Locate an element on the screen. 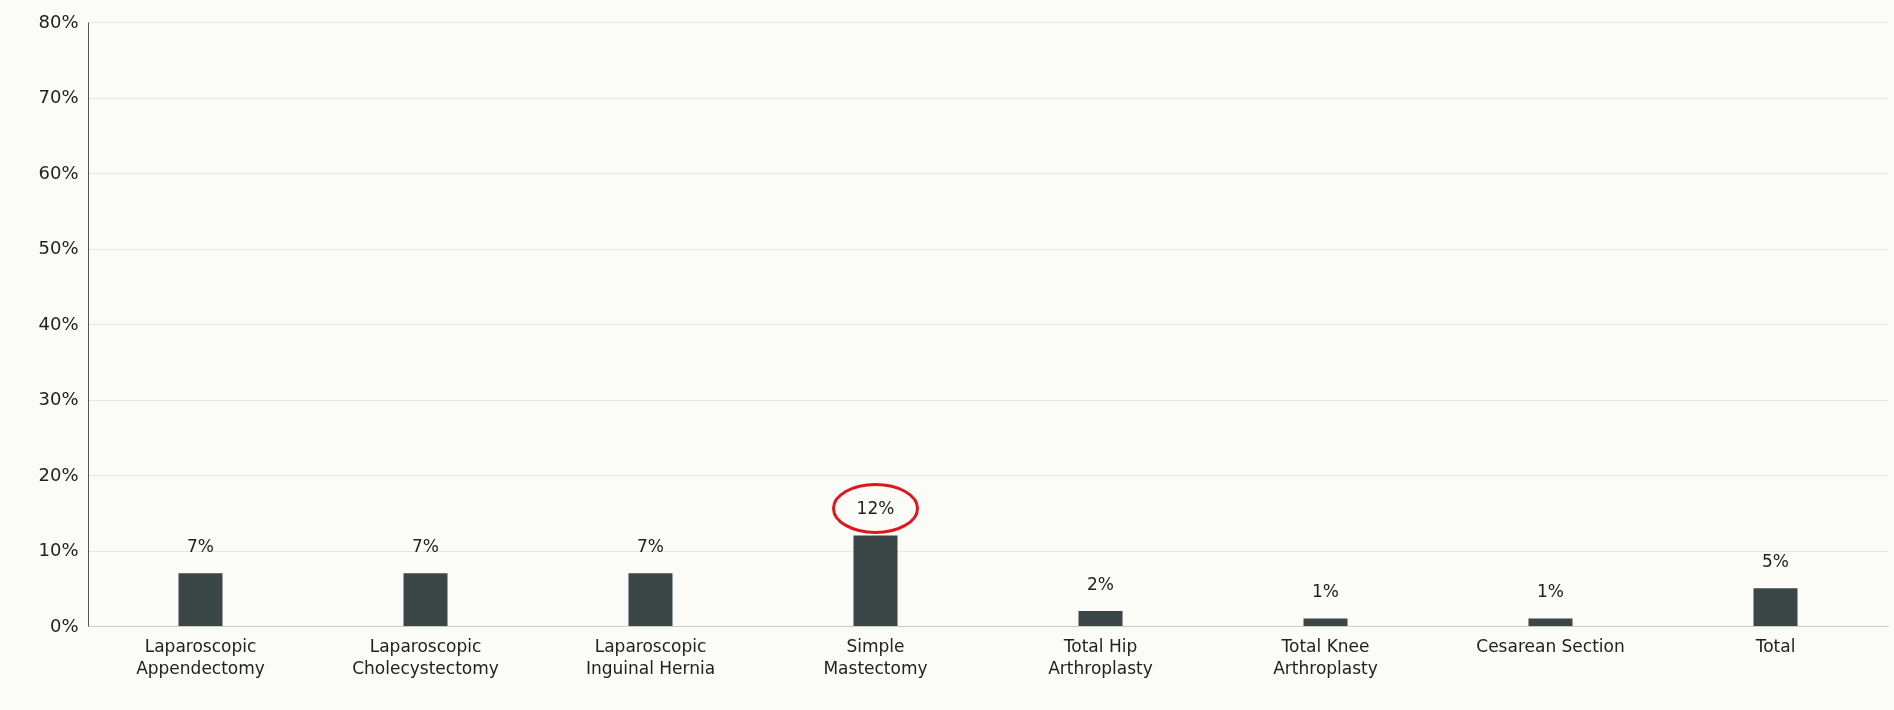  y-tick-label: 50% is located at coordinates (58, 247).